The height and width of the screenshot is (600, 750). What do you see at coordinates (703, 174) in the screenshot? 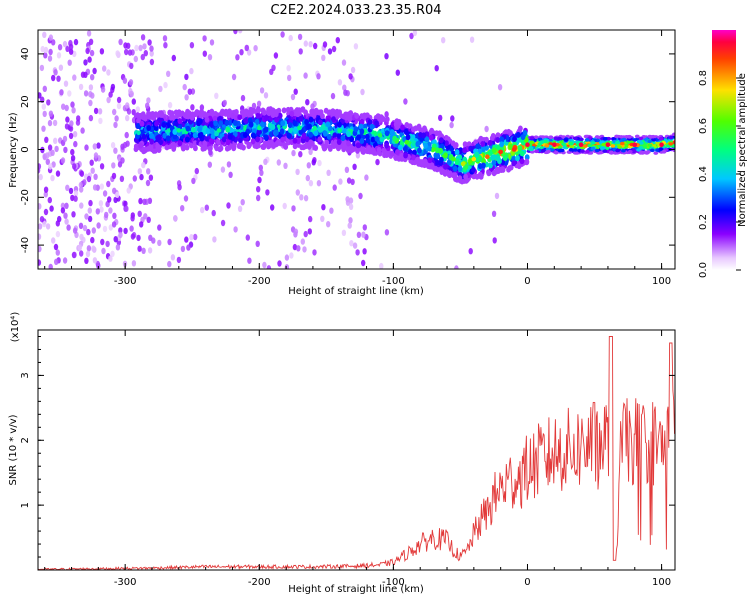
I see `colorbar-tick-label: 0.4` at bounding box center [703, 174].